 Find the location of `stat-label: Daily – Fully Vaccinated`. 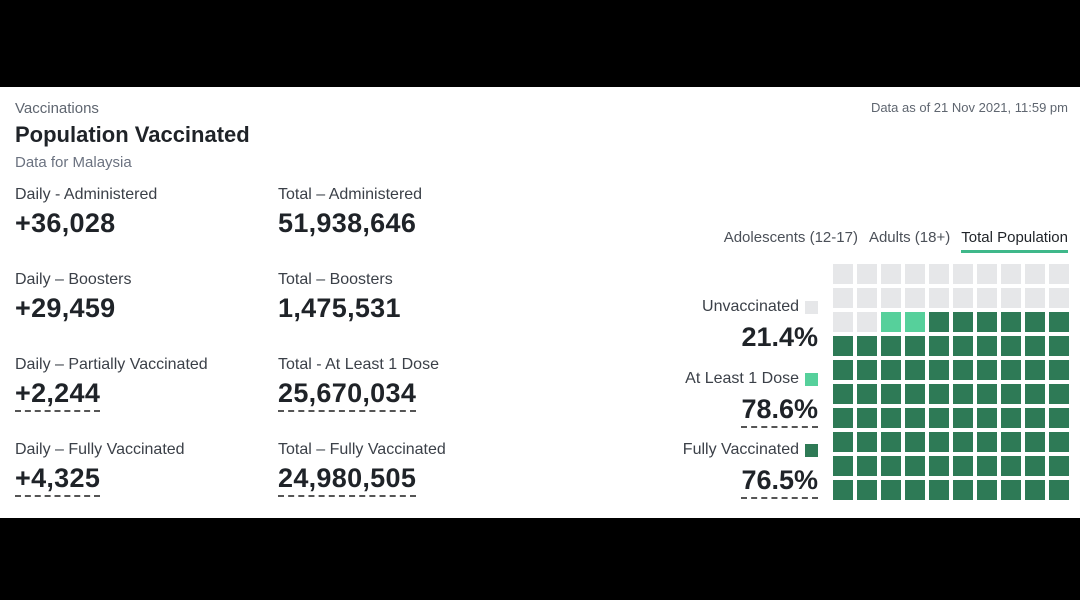

stat-label: Daily – Fully Vaccinated is located at coordinates (100, 449).